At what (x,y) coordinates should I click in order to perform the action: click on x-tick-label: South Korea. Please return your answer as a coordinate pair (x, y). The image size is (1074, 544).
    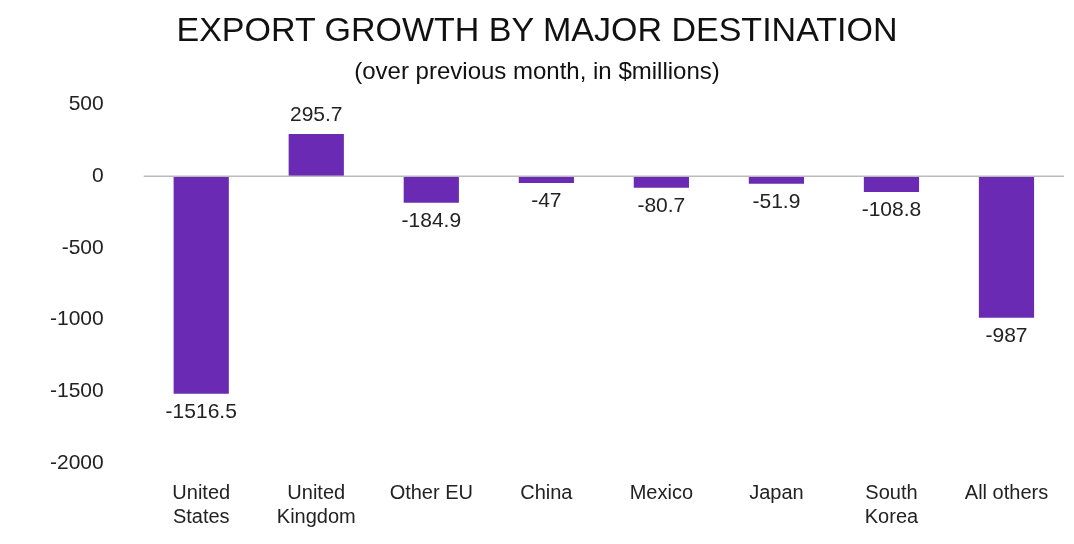
    Looking at the image, I should click on (891, 503).